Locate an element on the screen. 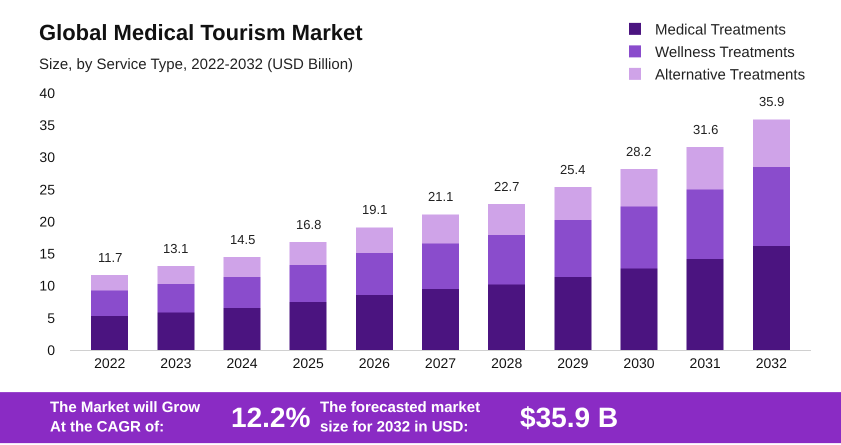 This screenshot has width=841, height=445. x-tick-label: 2026 is located at coordinates (374, 362).